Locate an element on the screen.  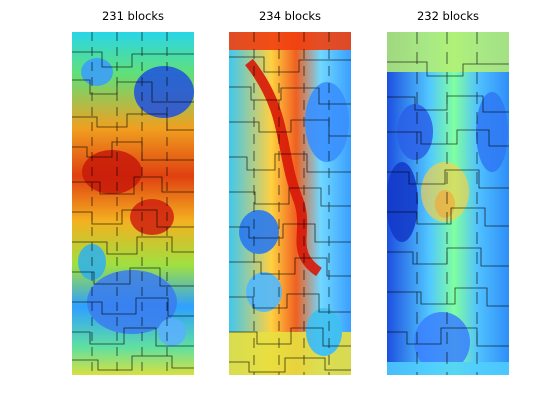
panel-1-title: 231 blocks is located at coordinates (133, 16).